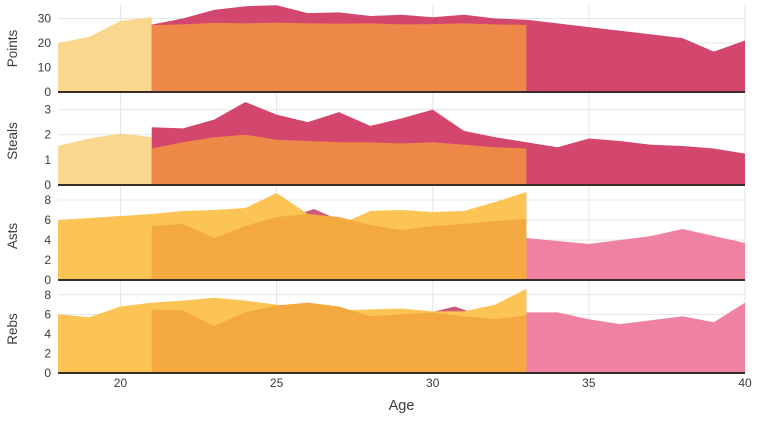 The height and width of the screenshot is (423, 758). What do you see at coordinates (45, 43) in the screenshot?
I see `y-tick-label: 20` at bounding box center [45, 43].